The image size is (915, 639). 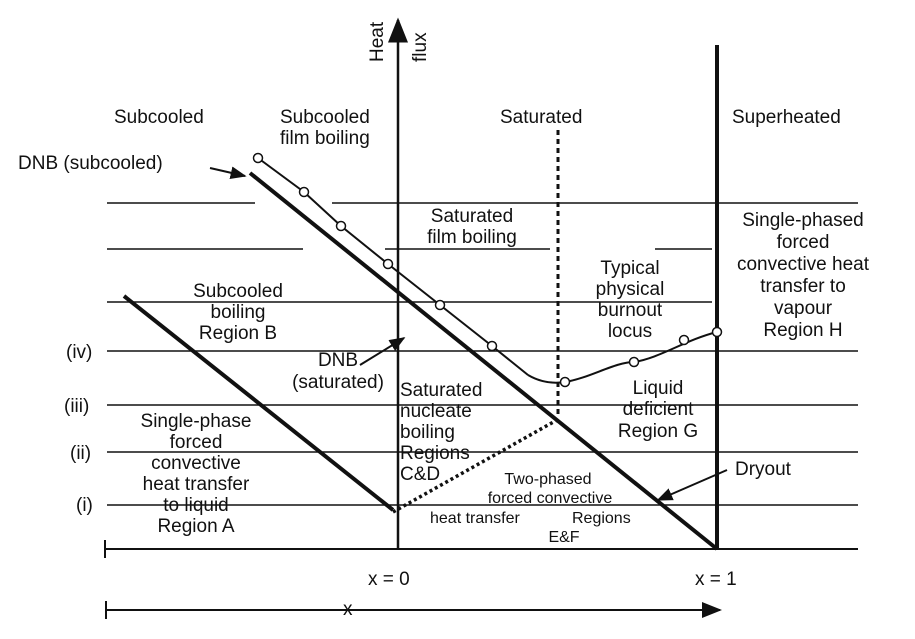 I want to click on region-cd-label: Saturated nucleate boiling Regions C&D, so click(x=441, y=432).